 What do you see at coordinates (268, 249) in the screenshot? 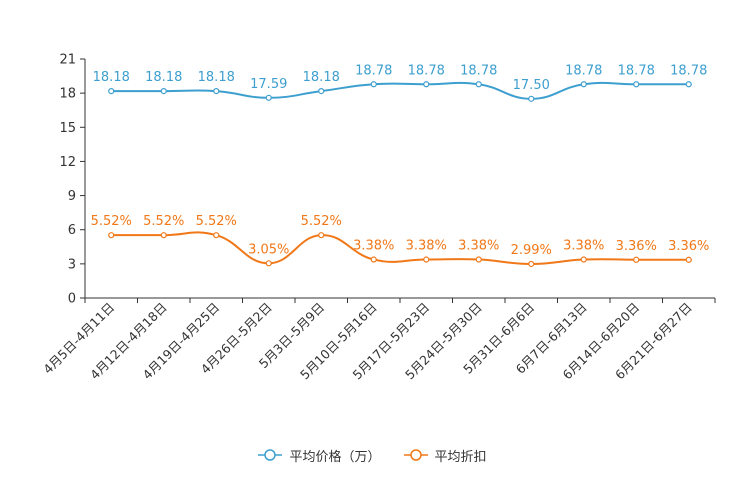
I see `data-label: 3.05%` at bounding box center [268, 249].